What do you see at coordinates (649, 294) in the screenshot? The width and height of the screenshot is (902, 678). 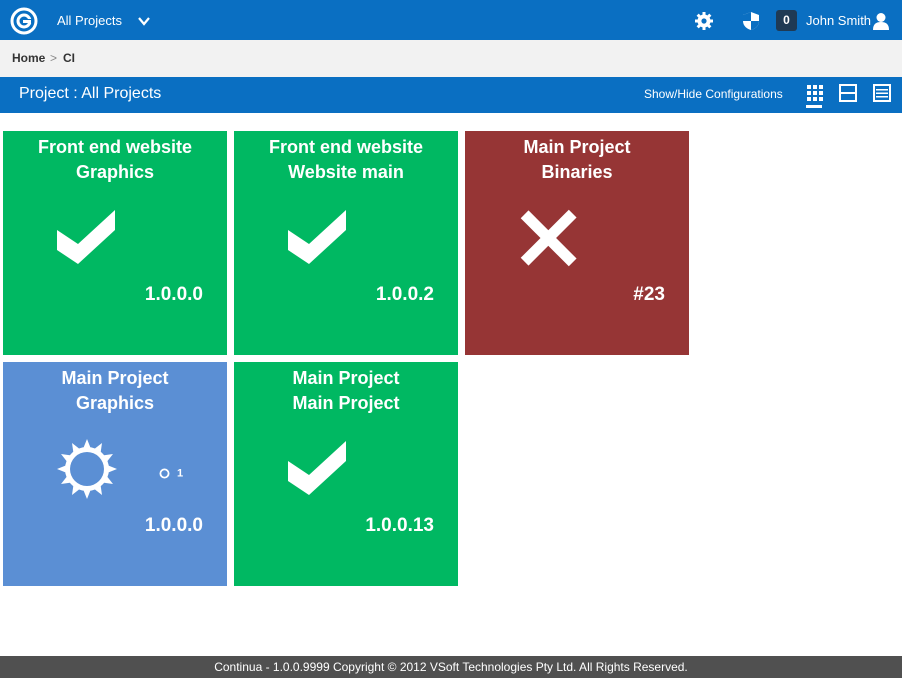 I see `tile-build-number: #23` at bounding box center [649, 294].